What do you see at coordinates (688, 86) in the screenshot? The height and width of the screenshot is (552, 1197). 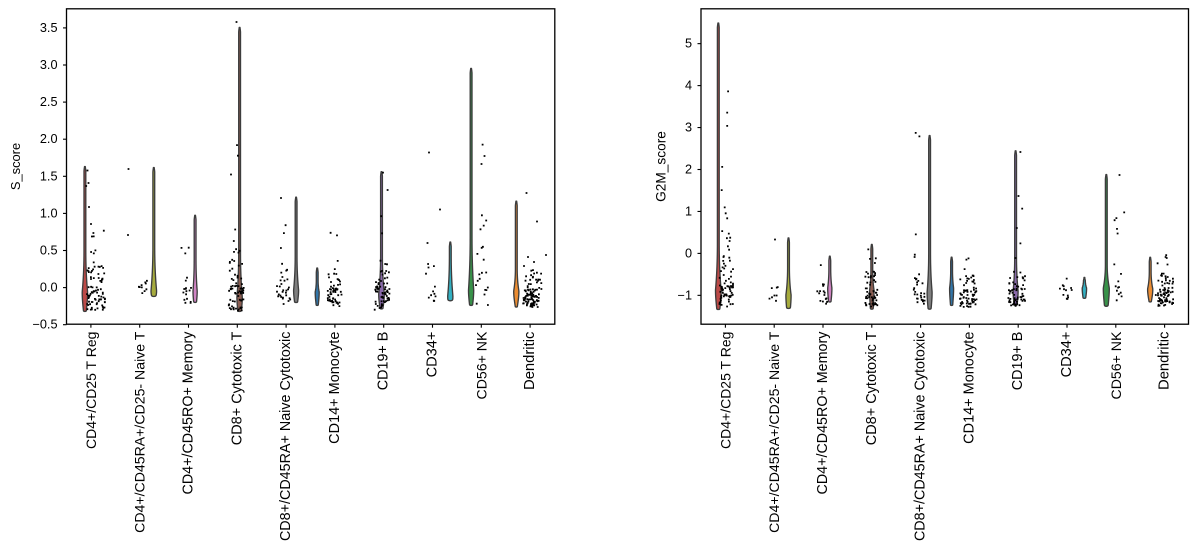 I see `svg-text: 4` at bounding box center [688, 86].